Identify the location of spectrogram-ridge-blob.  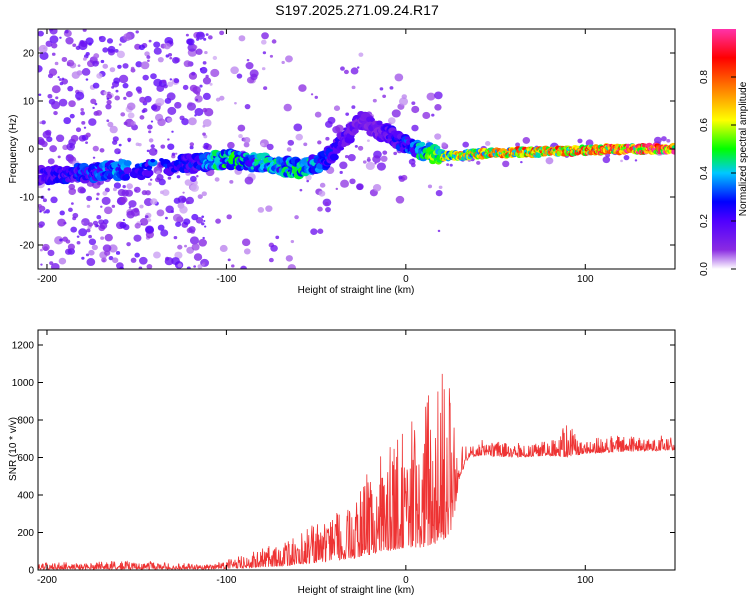
(334, 157).